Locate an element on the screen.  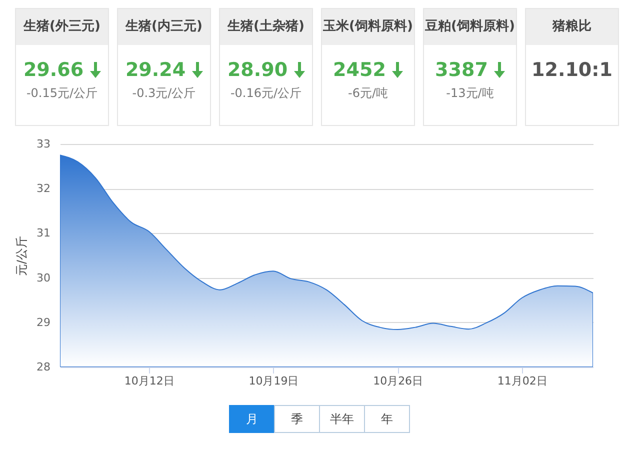
x-tick-label: 11月02日 is located at coordinates (522, 381).